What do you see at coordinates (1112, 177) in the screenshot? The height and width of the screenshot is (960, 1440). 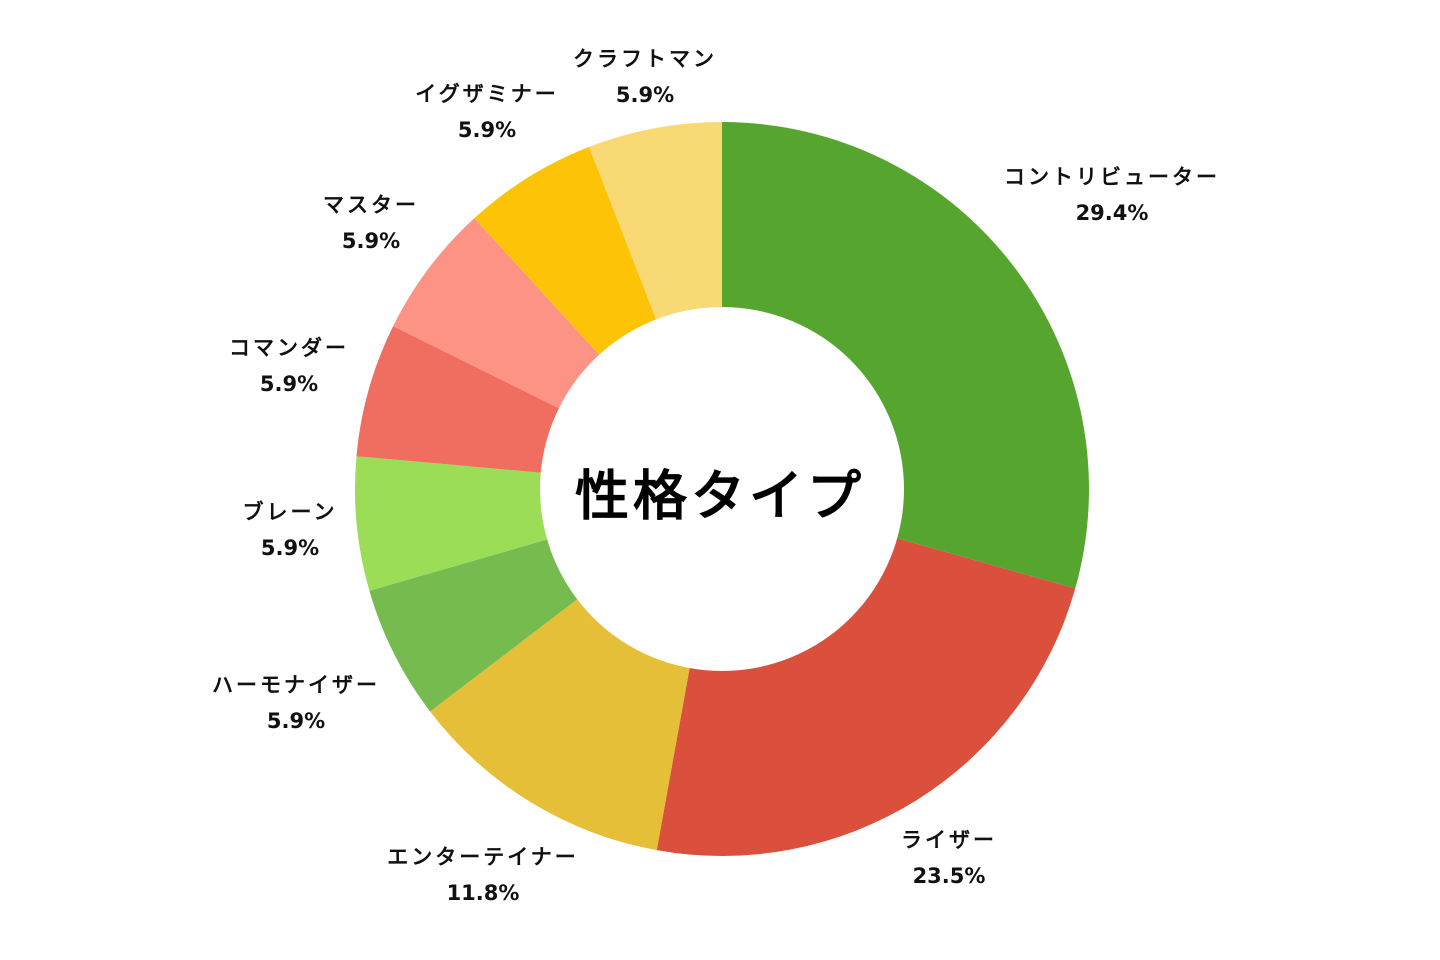 I see `slice-label: コントリビューター` at bounding box center [1112, 177].